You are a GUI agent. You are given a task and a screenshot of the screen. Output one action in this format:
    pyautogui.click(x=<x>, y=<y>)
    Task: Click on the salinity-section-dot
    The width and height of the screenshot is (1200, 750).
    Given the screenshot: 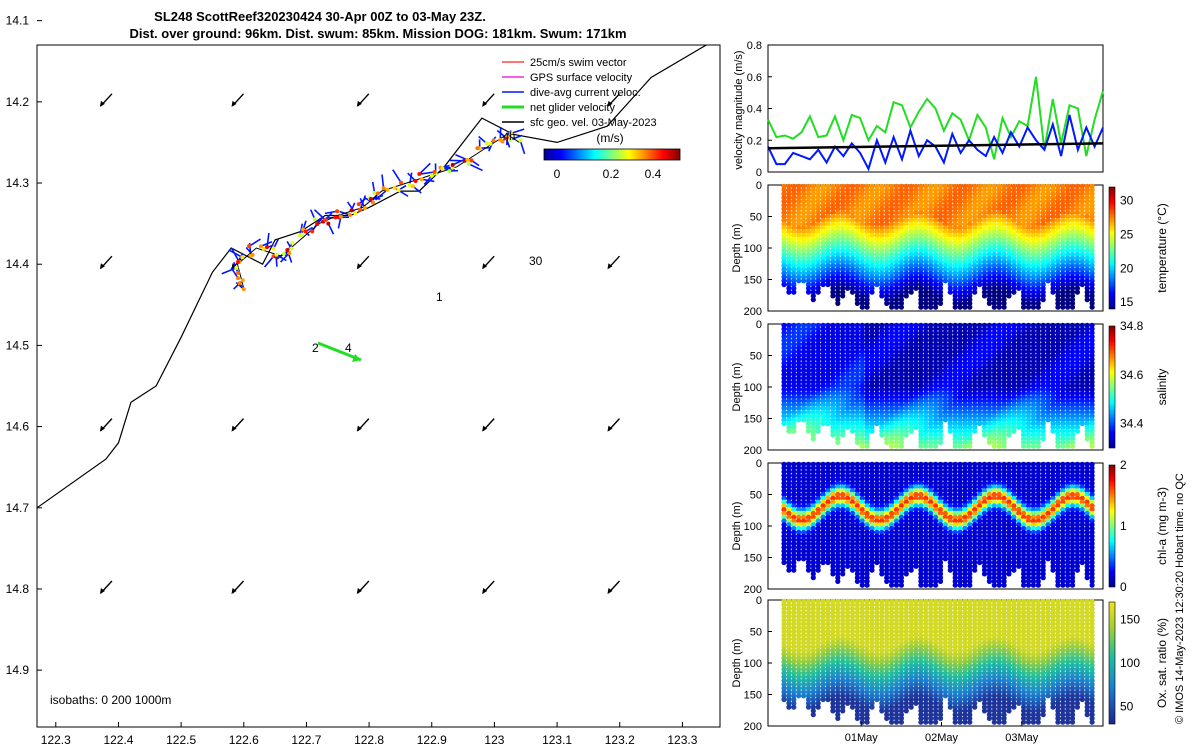 What is the action you would take?
    pyautogui.click(x=1033, y=446)
    